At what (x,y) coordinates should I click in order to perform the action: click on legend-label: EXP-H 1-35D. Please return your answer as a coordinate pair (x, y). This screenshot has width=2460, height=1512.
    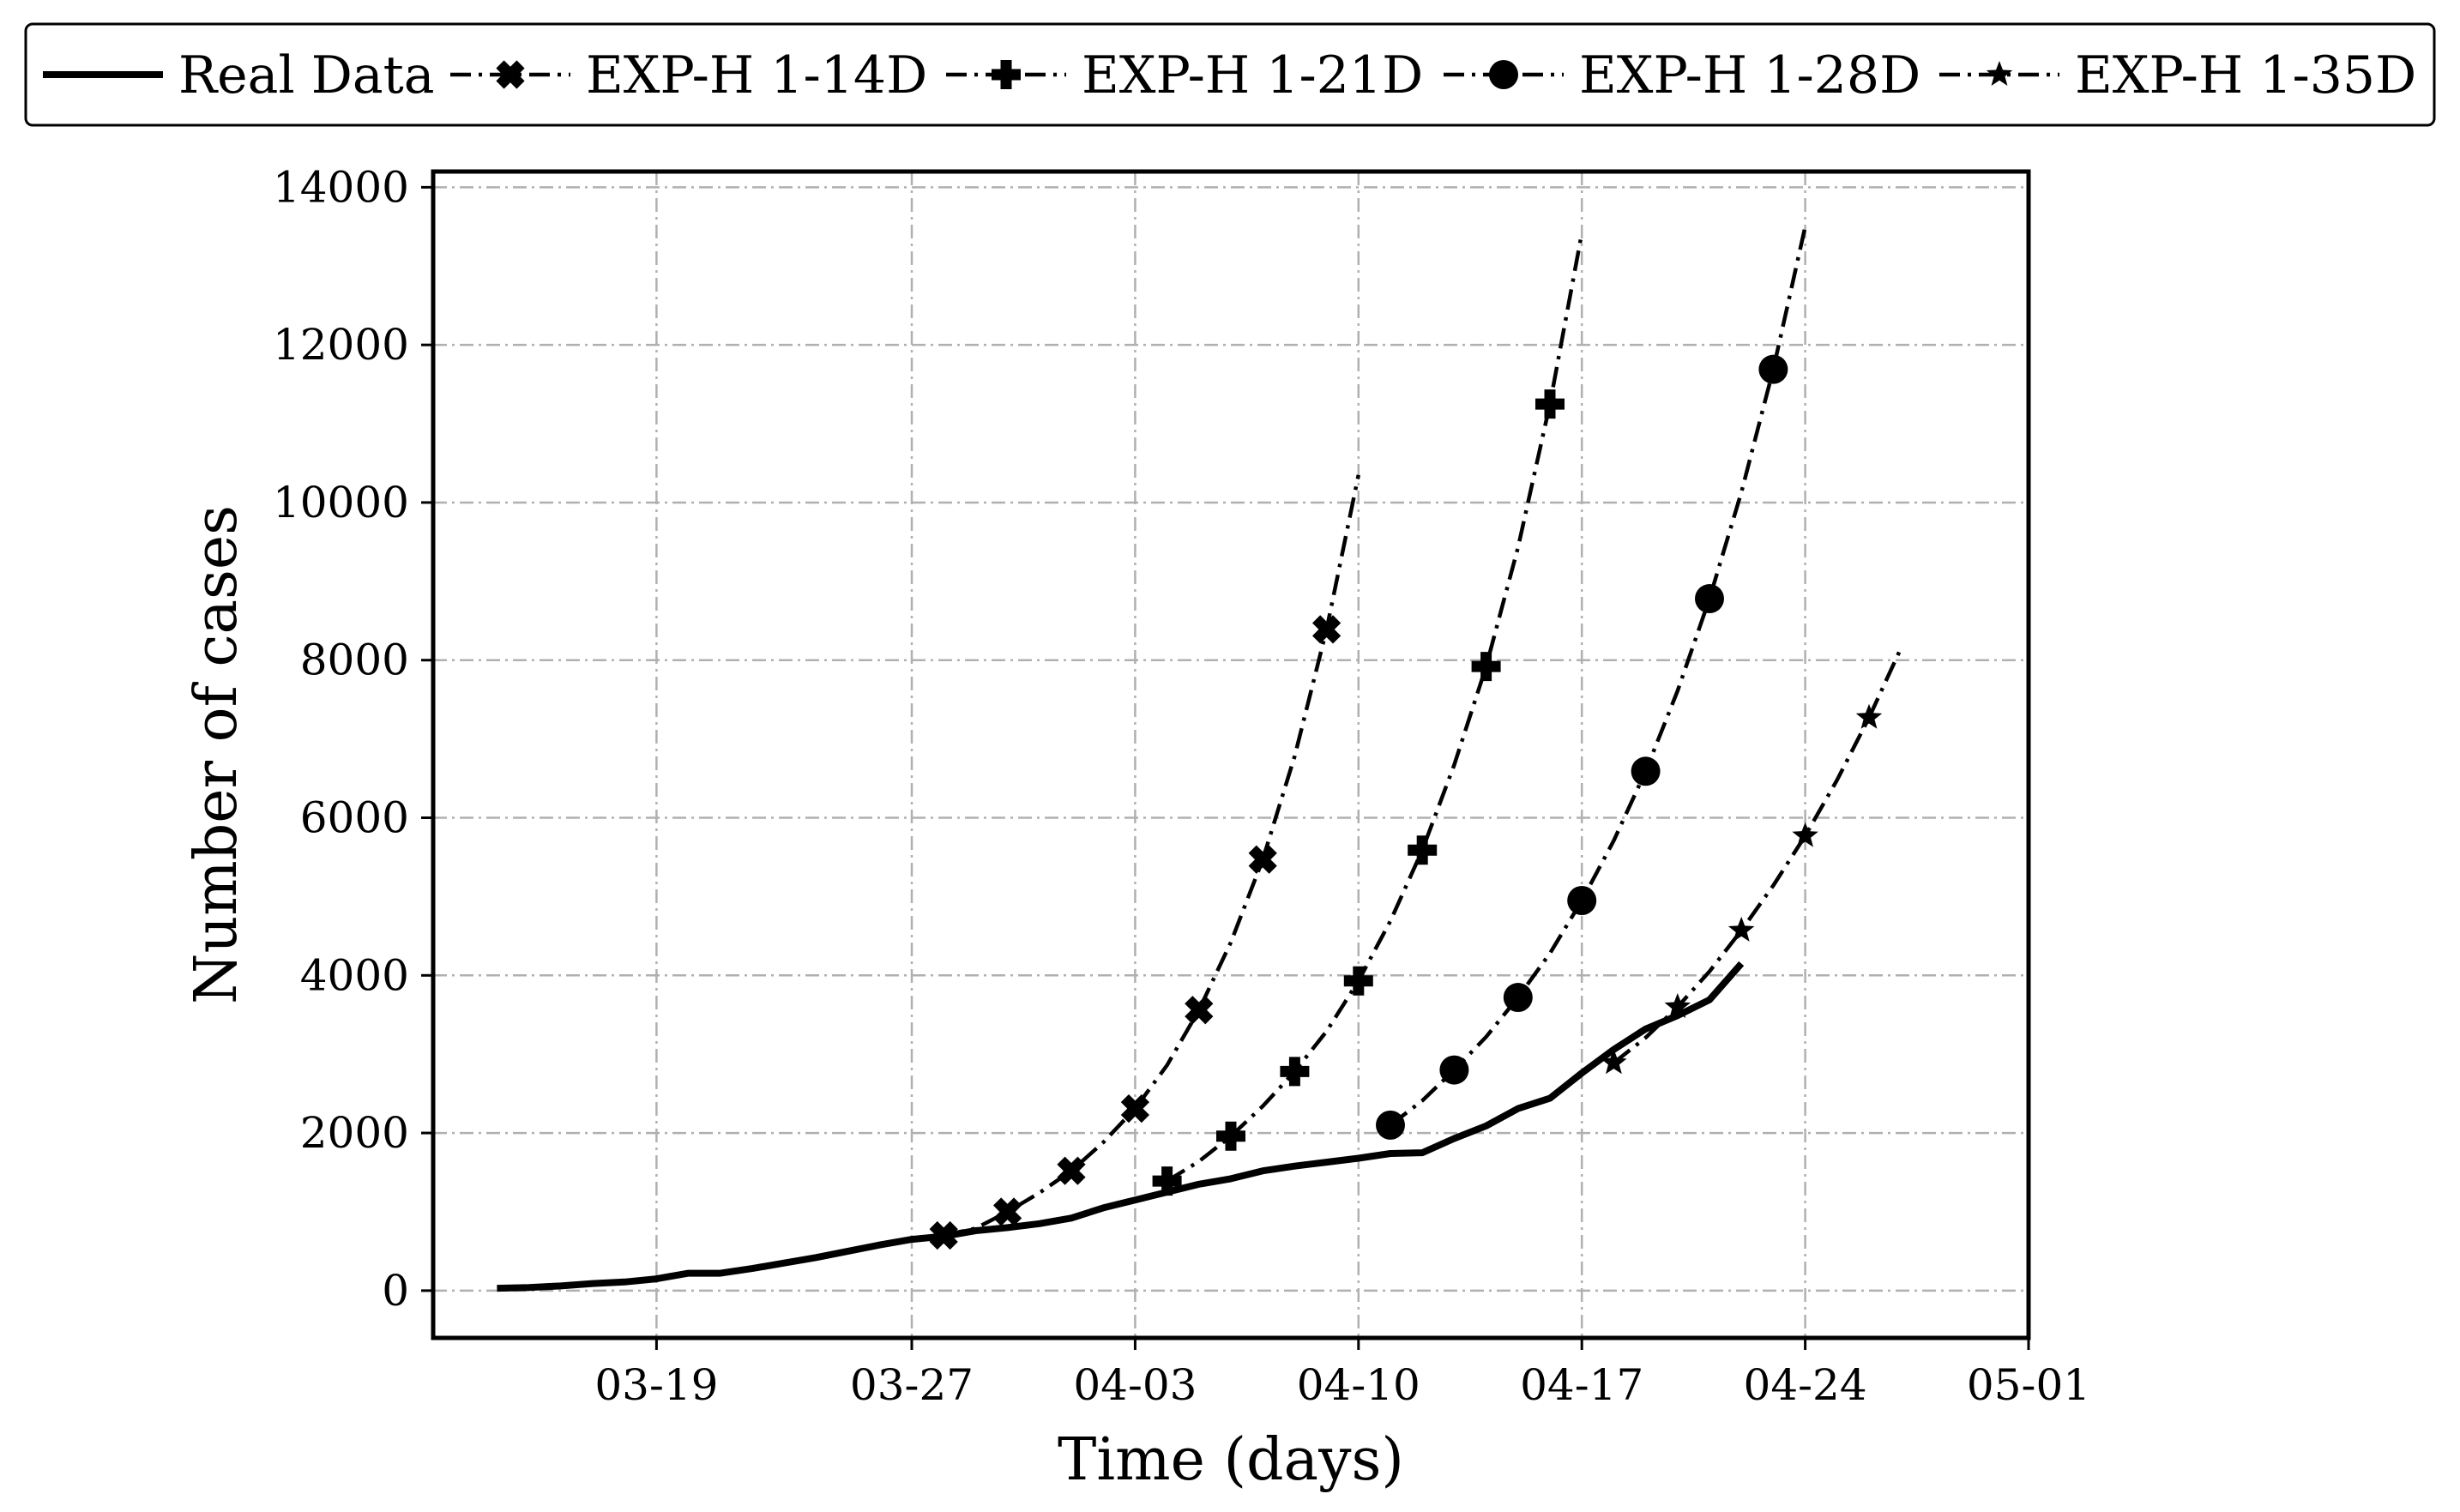
    Looking at the image, I should click on (2245, 75).